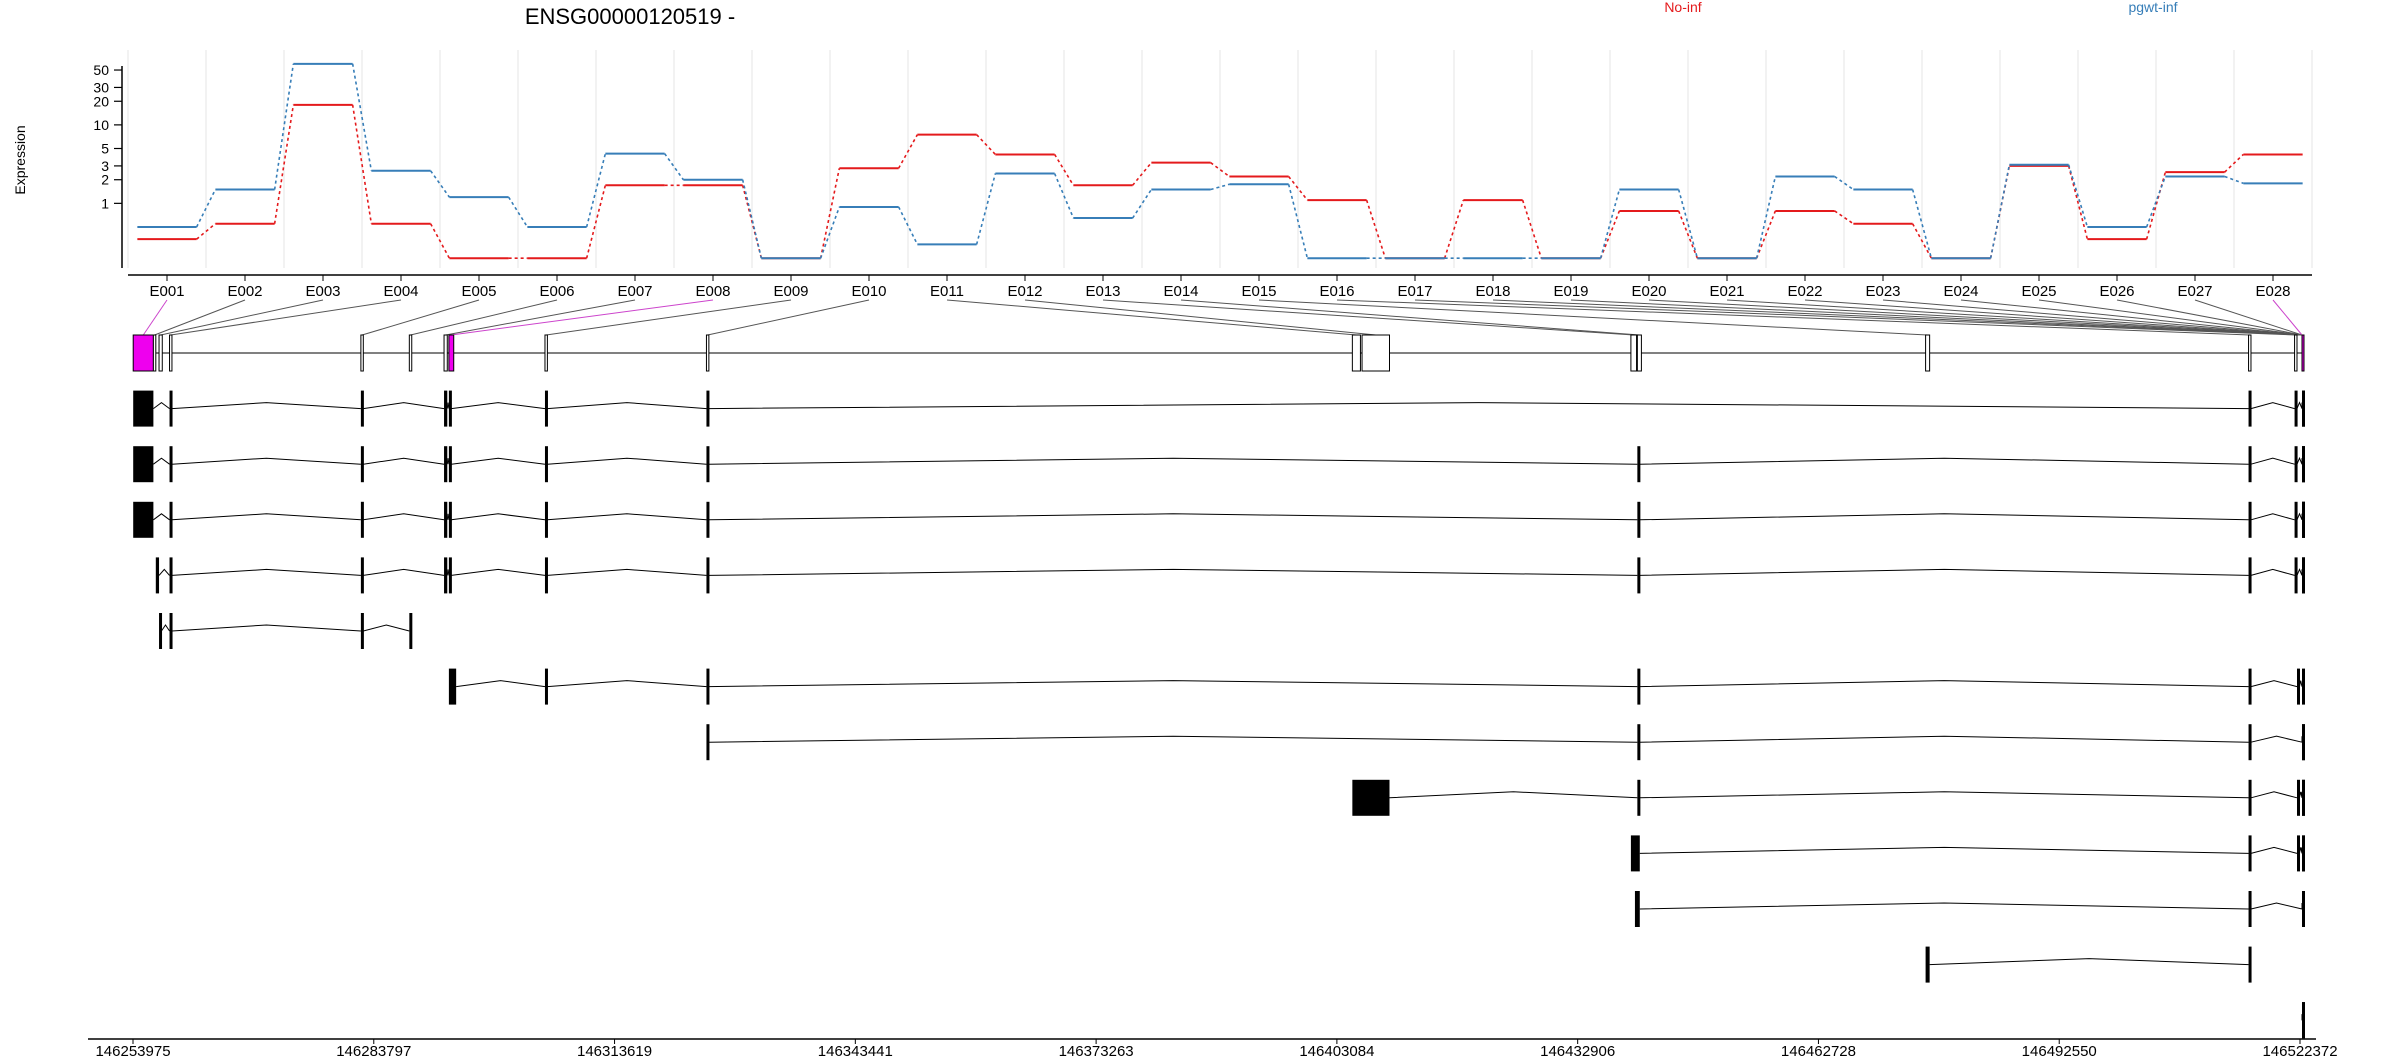 This screenshot has width=2400, height=1060. What do you see at coordinates (1570, 291) in the screenshot?
I see `x-tick-label: E019` at bounding box center [1570, 291].